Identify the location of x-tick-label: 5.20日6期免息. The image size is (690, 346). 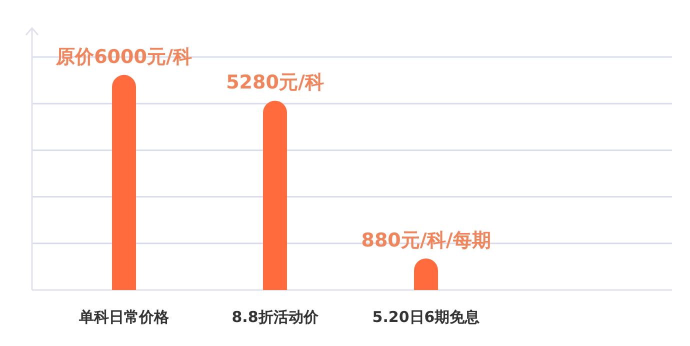
(426, 317).